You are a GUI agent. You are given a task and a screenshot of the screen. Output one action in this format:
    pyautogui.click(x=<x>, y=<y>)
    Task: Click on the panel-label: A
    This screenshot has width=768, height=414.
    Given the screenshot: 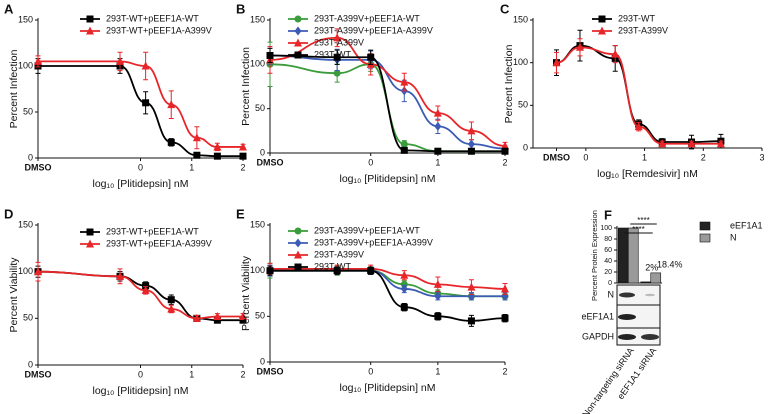 What is the action you would take?
    pyautogui.click(x=9, y=8)
    